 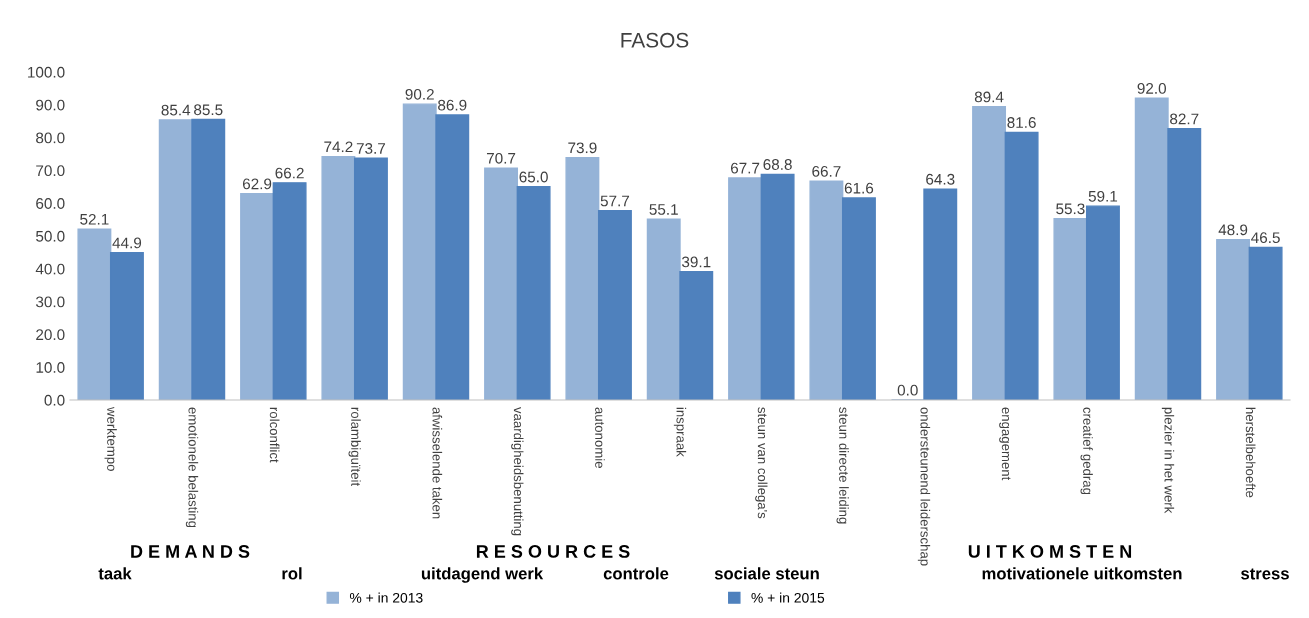 What do you see at coordinates (788, 597) in the screenshot?
I see `legend-label: % + in 2015` at bounding box center [788, 597].